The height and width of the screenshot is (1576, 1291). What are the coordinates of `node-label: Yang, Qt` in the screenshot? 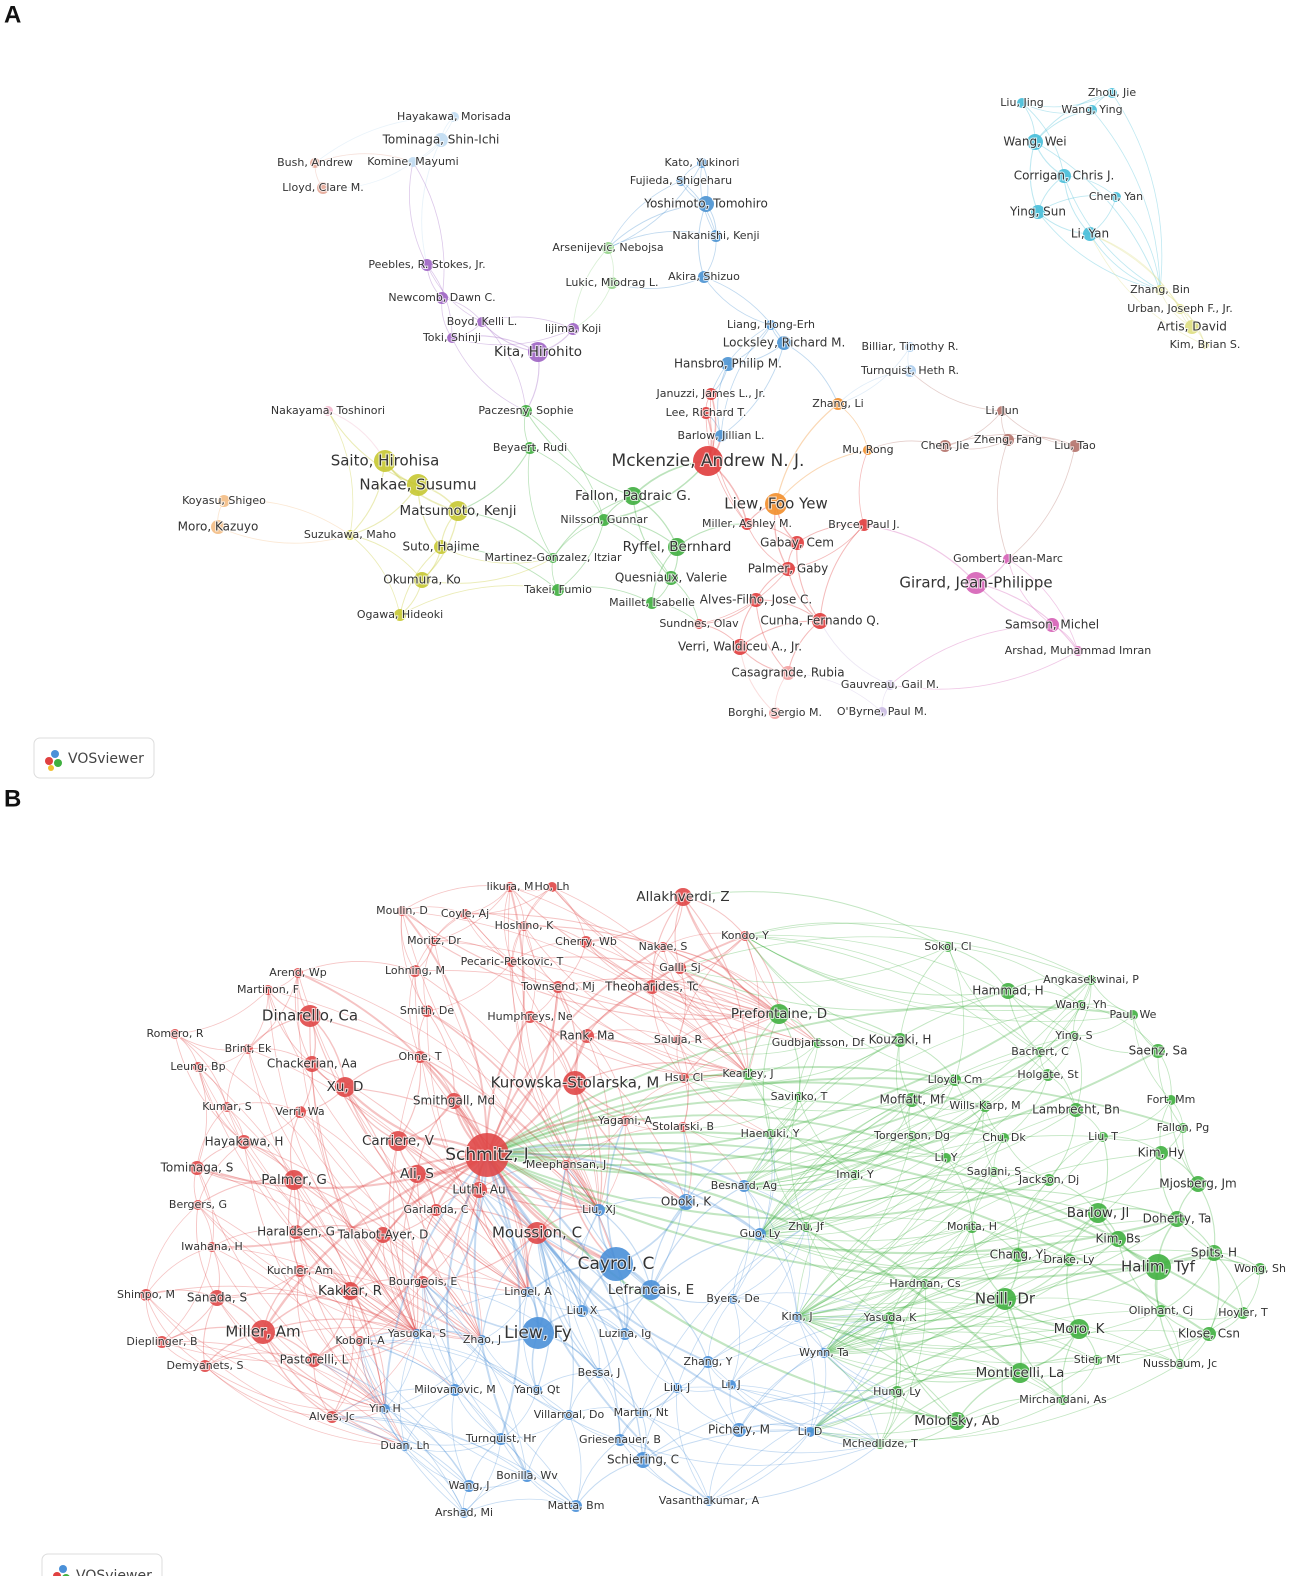 It's located at (537, 1389).